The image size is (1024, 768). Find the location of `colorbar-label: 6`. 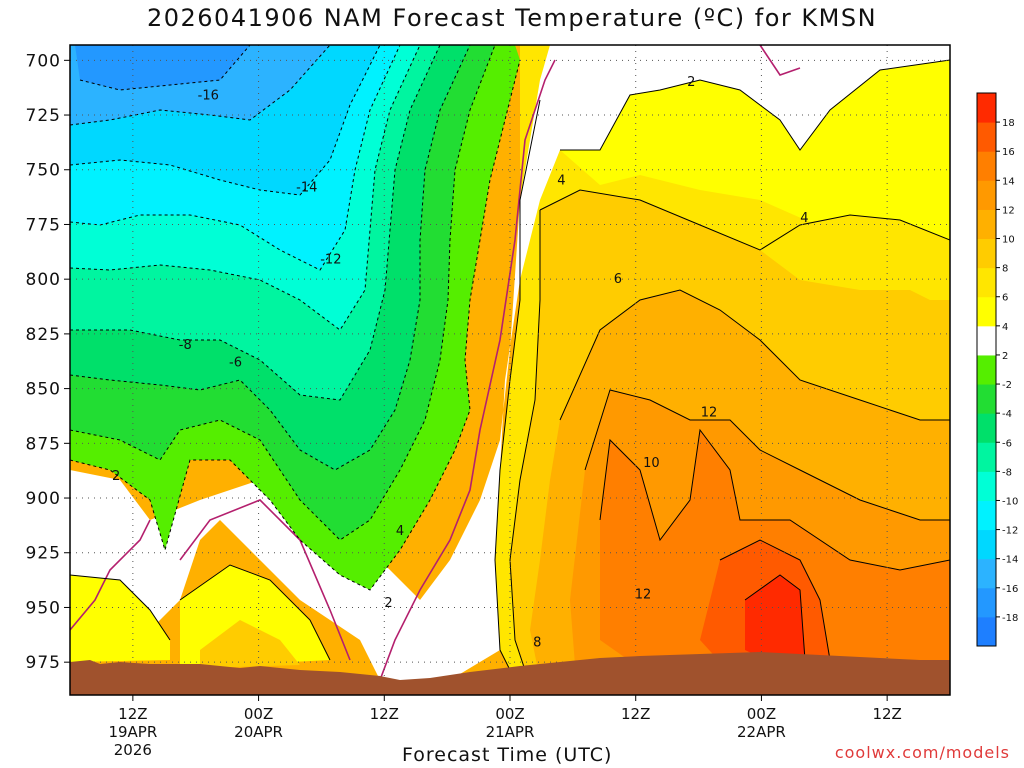

colorbar-label: 6 is located at coordinates (1005, 298).